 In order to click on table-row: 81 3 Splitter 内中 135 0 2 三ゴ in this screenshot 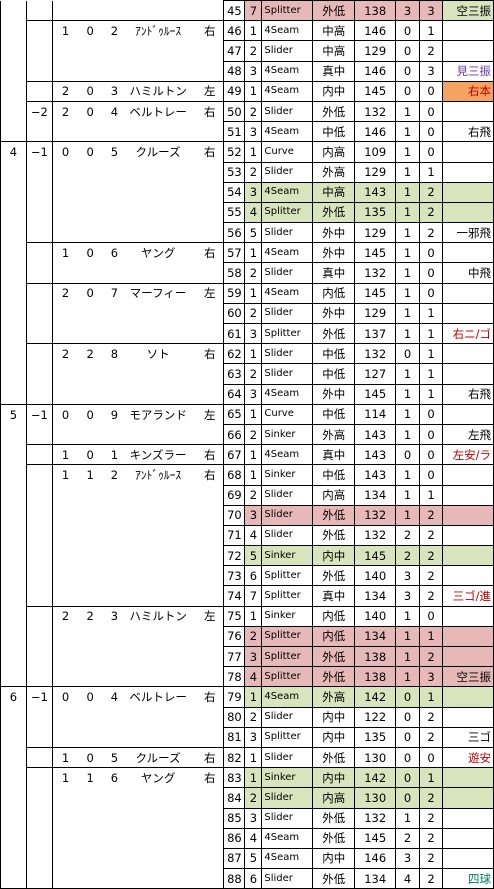, I will do `click(247, 737)`.